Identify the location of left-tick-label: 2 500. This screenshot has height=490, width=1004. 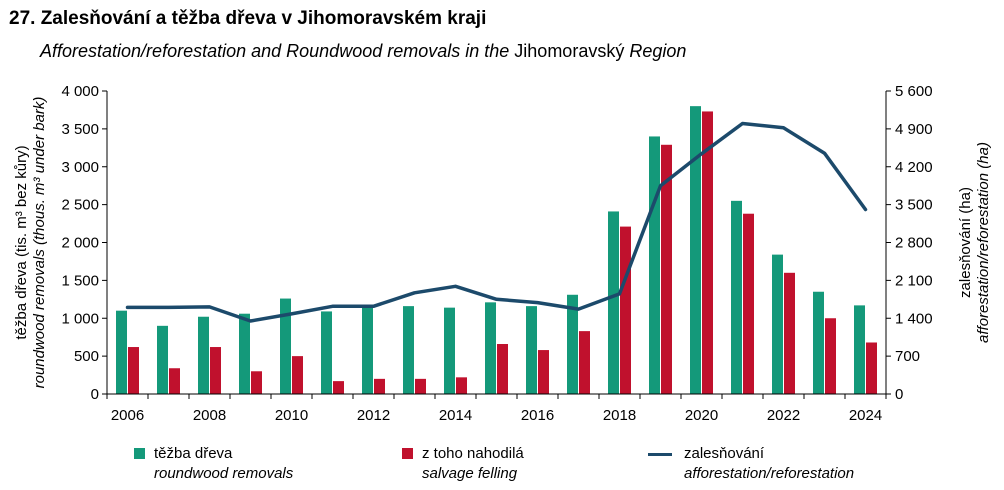
(80, 205).